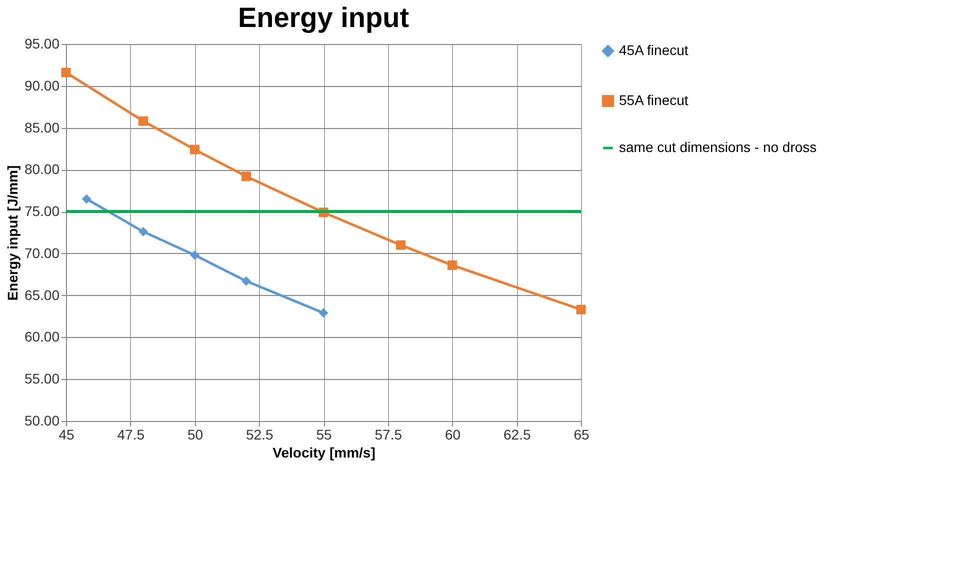 Image resolution: width=971 pixels, height=568 pixels. What do you see at coordinates (42, 336) in the screenshot?
I see `y-tick-label: 60.00` at bounding box center [42, 336].